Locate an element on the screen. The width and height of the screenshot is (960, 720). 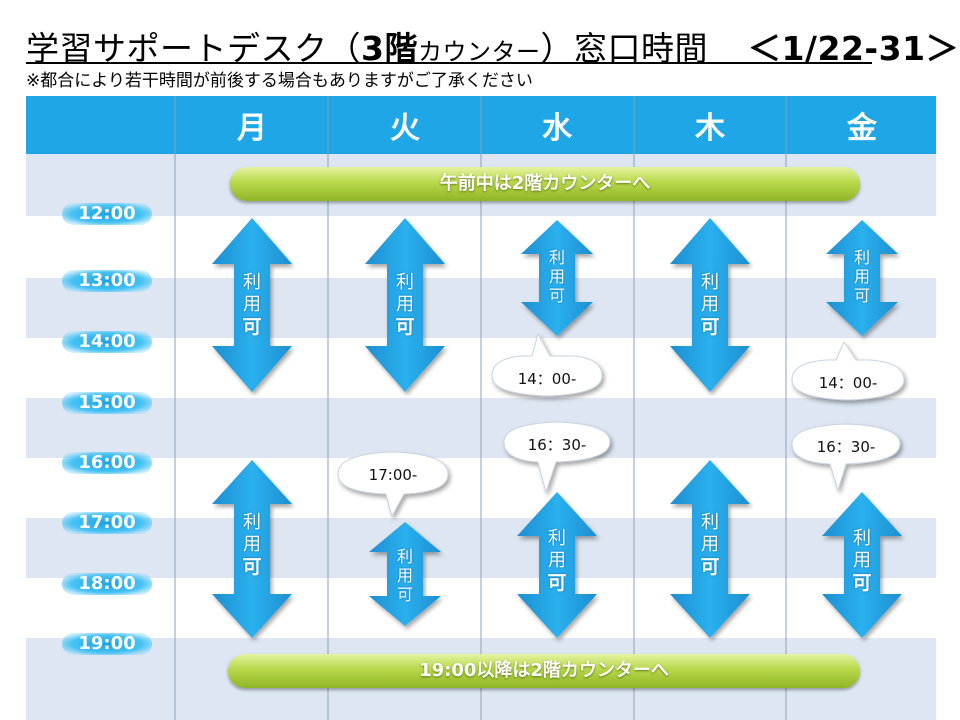
time-label-1500: 15:00 is located at coordinates (107, 403).